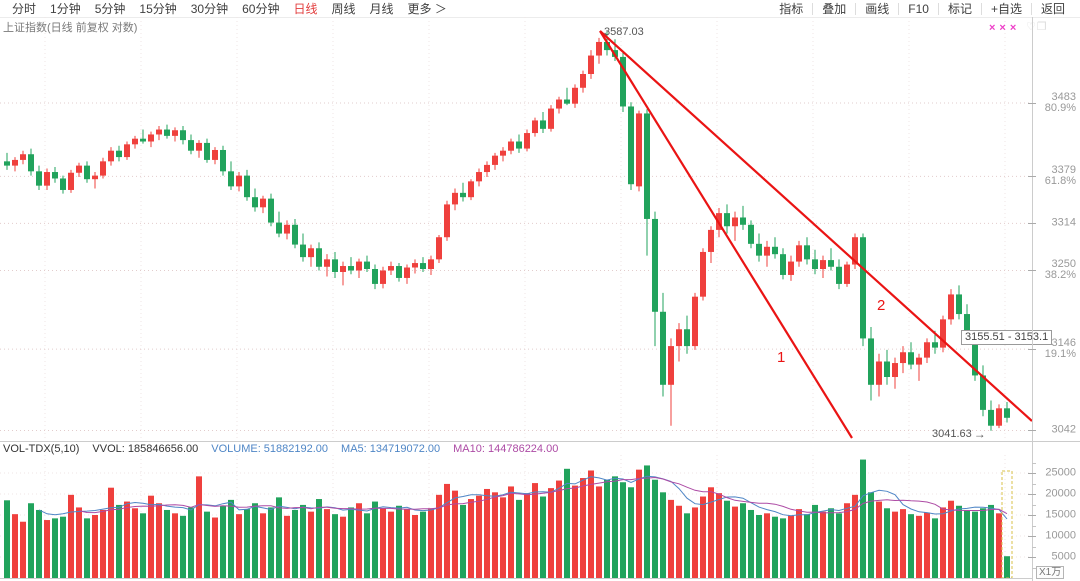  What do you see at coordinates (1005, 28) in the screenshot?
I see `corner-x-marks-icon: ×××` at bounding box center [1005, 28].